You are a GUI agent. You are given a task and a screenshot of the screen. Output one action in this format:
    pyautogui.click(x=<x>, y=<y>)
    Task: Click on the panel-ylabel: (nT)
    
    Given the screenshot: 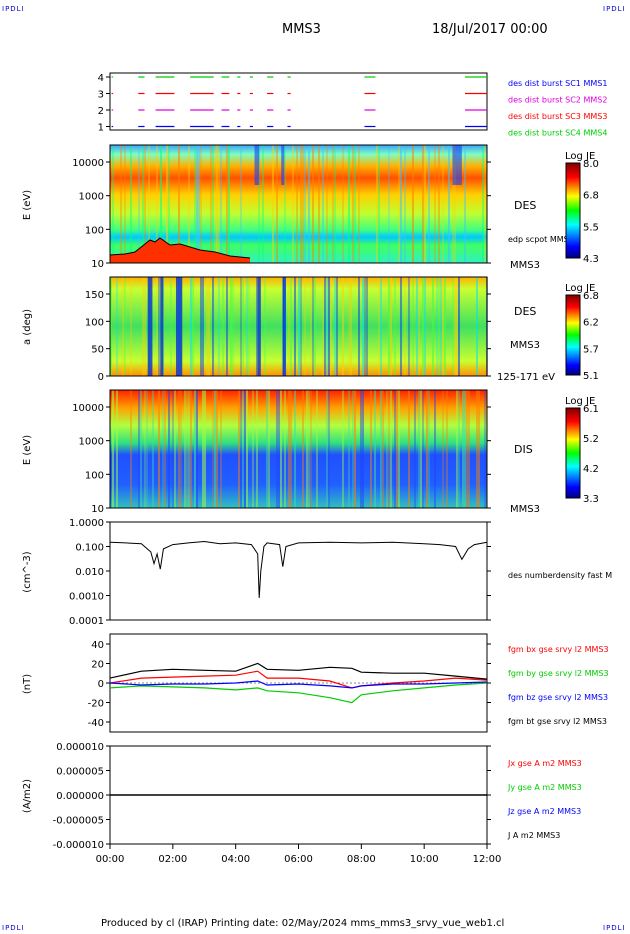 What is the action you would take?
    pyautogui.click(x=27, y=684)
    